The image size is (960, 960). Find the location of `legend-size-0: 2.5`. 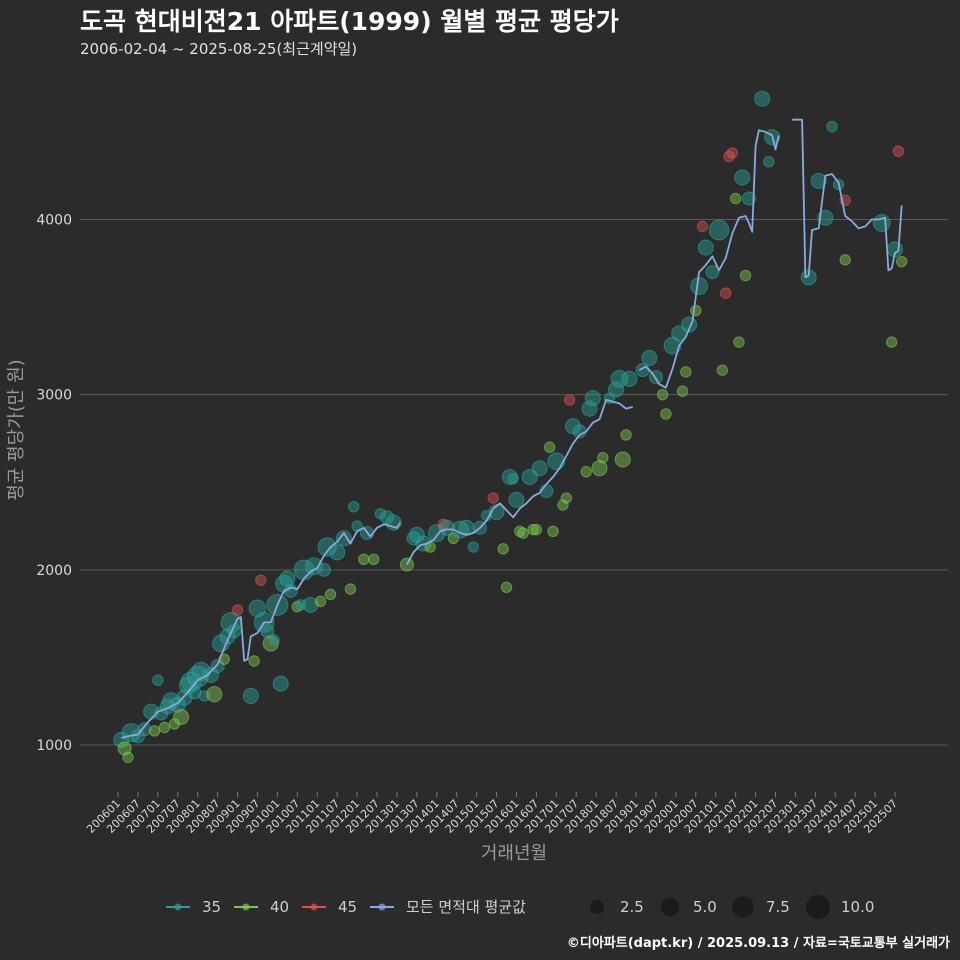

legend-size-0: 2.5 is located at coordinates (616, 907).